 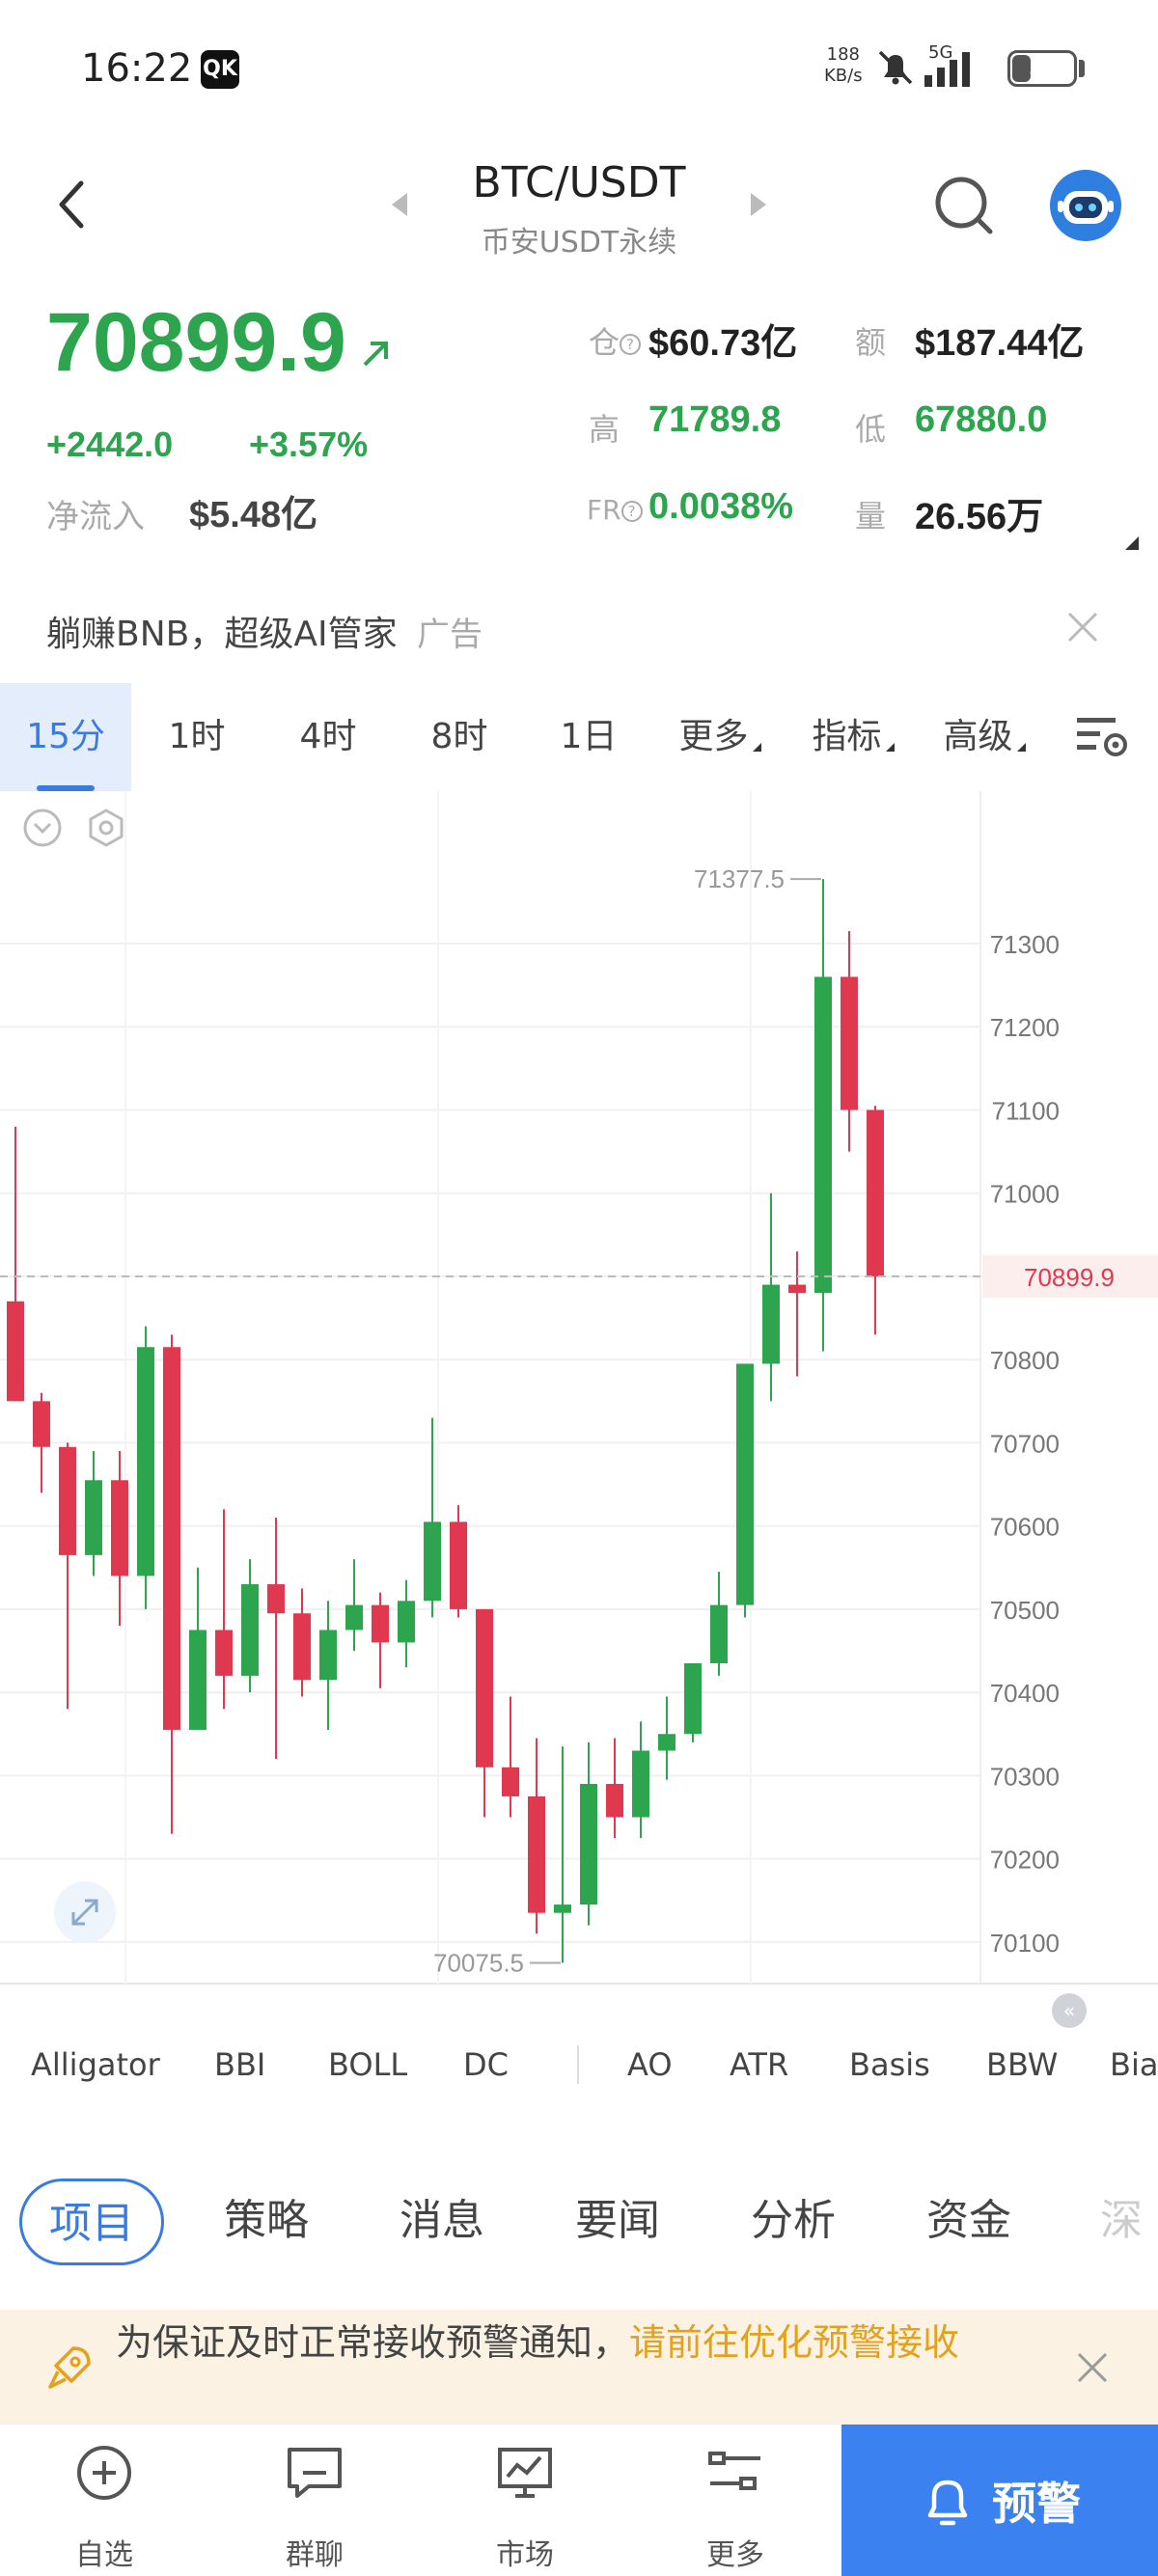 What do you see at coordinates (1026, 1110) in the screenshot?
I see `y-tick-label: 71100` at bounding box center [1026, 1110].